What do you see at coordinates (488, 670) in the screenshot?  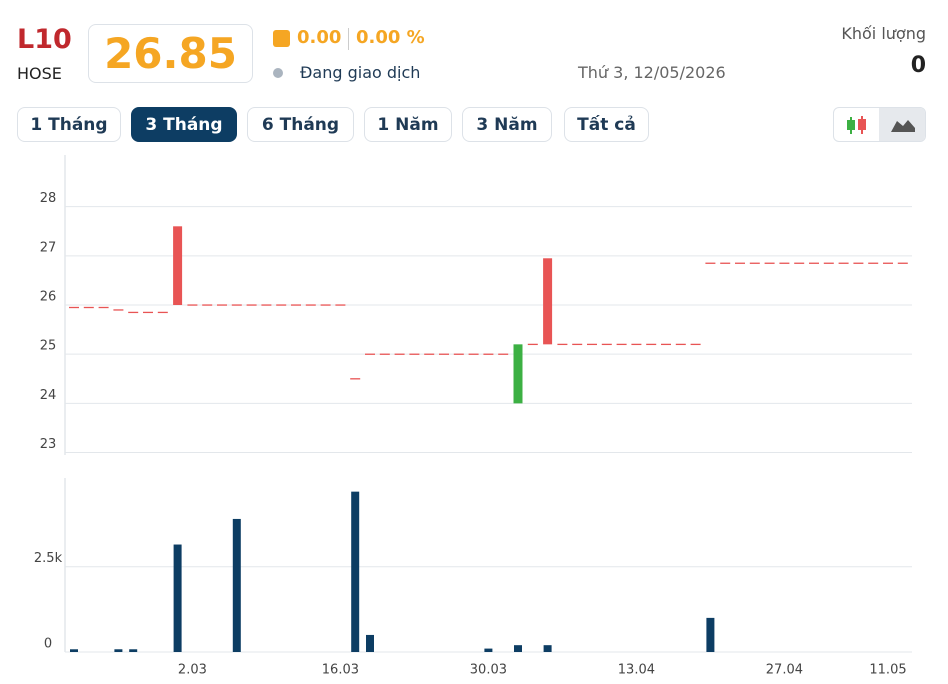 I see `x-tick-label: 30.03` at bounding box center [488, 670].